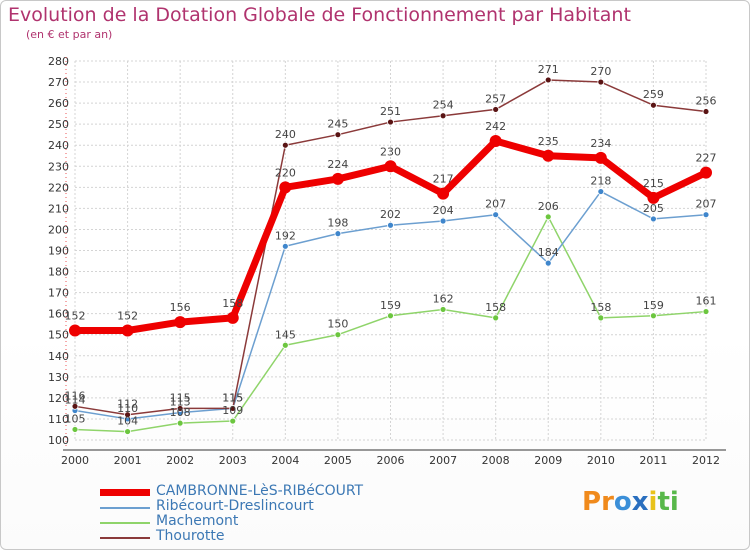 The width and height of the screenshot is (750, 550). What do you see at coordinates (337, 164) in the screenshot?
I see `data-label: 224` at bounding box center [337, 164].